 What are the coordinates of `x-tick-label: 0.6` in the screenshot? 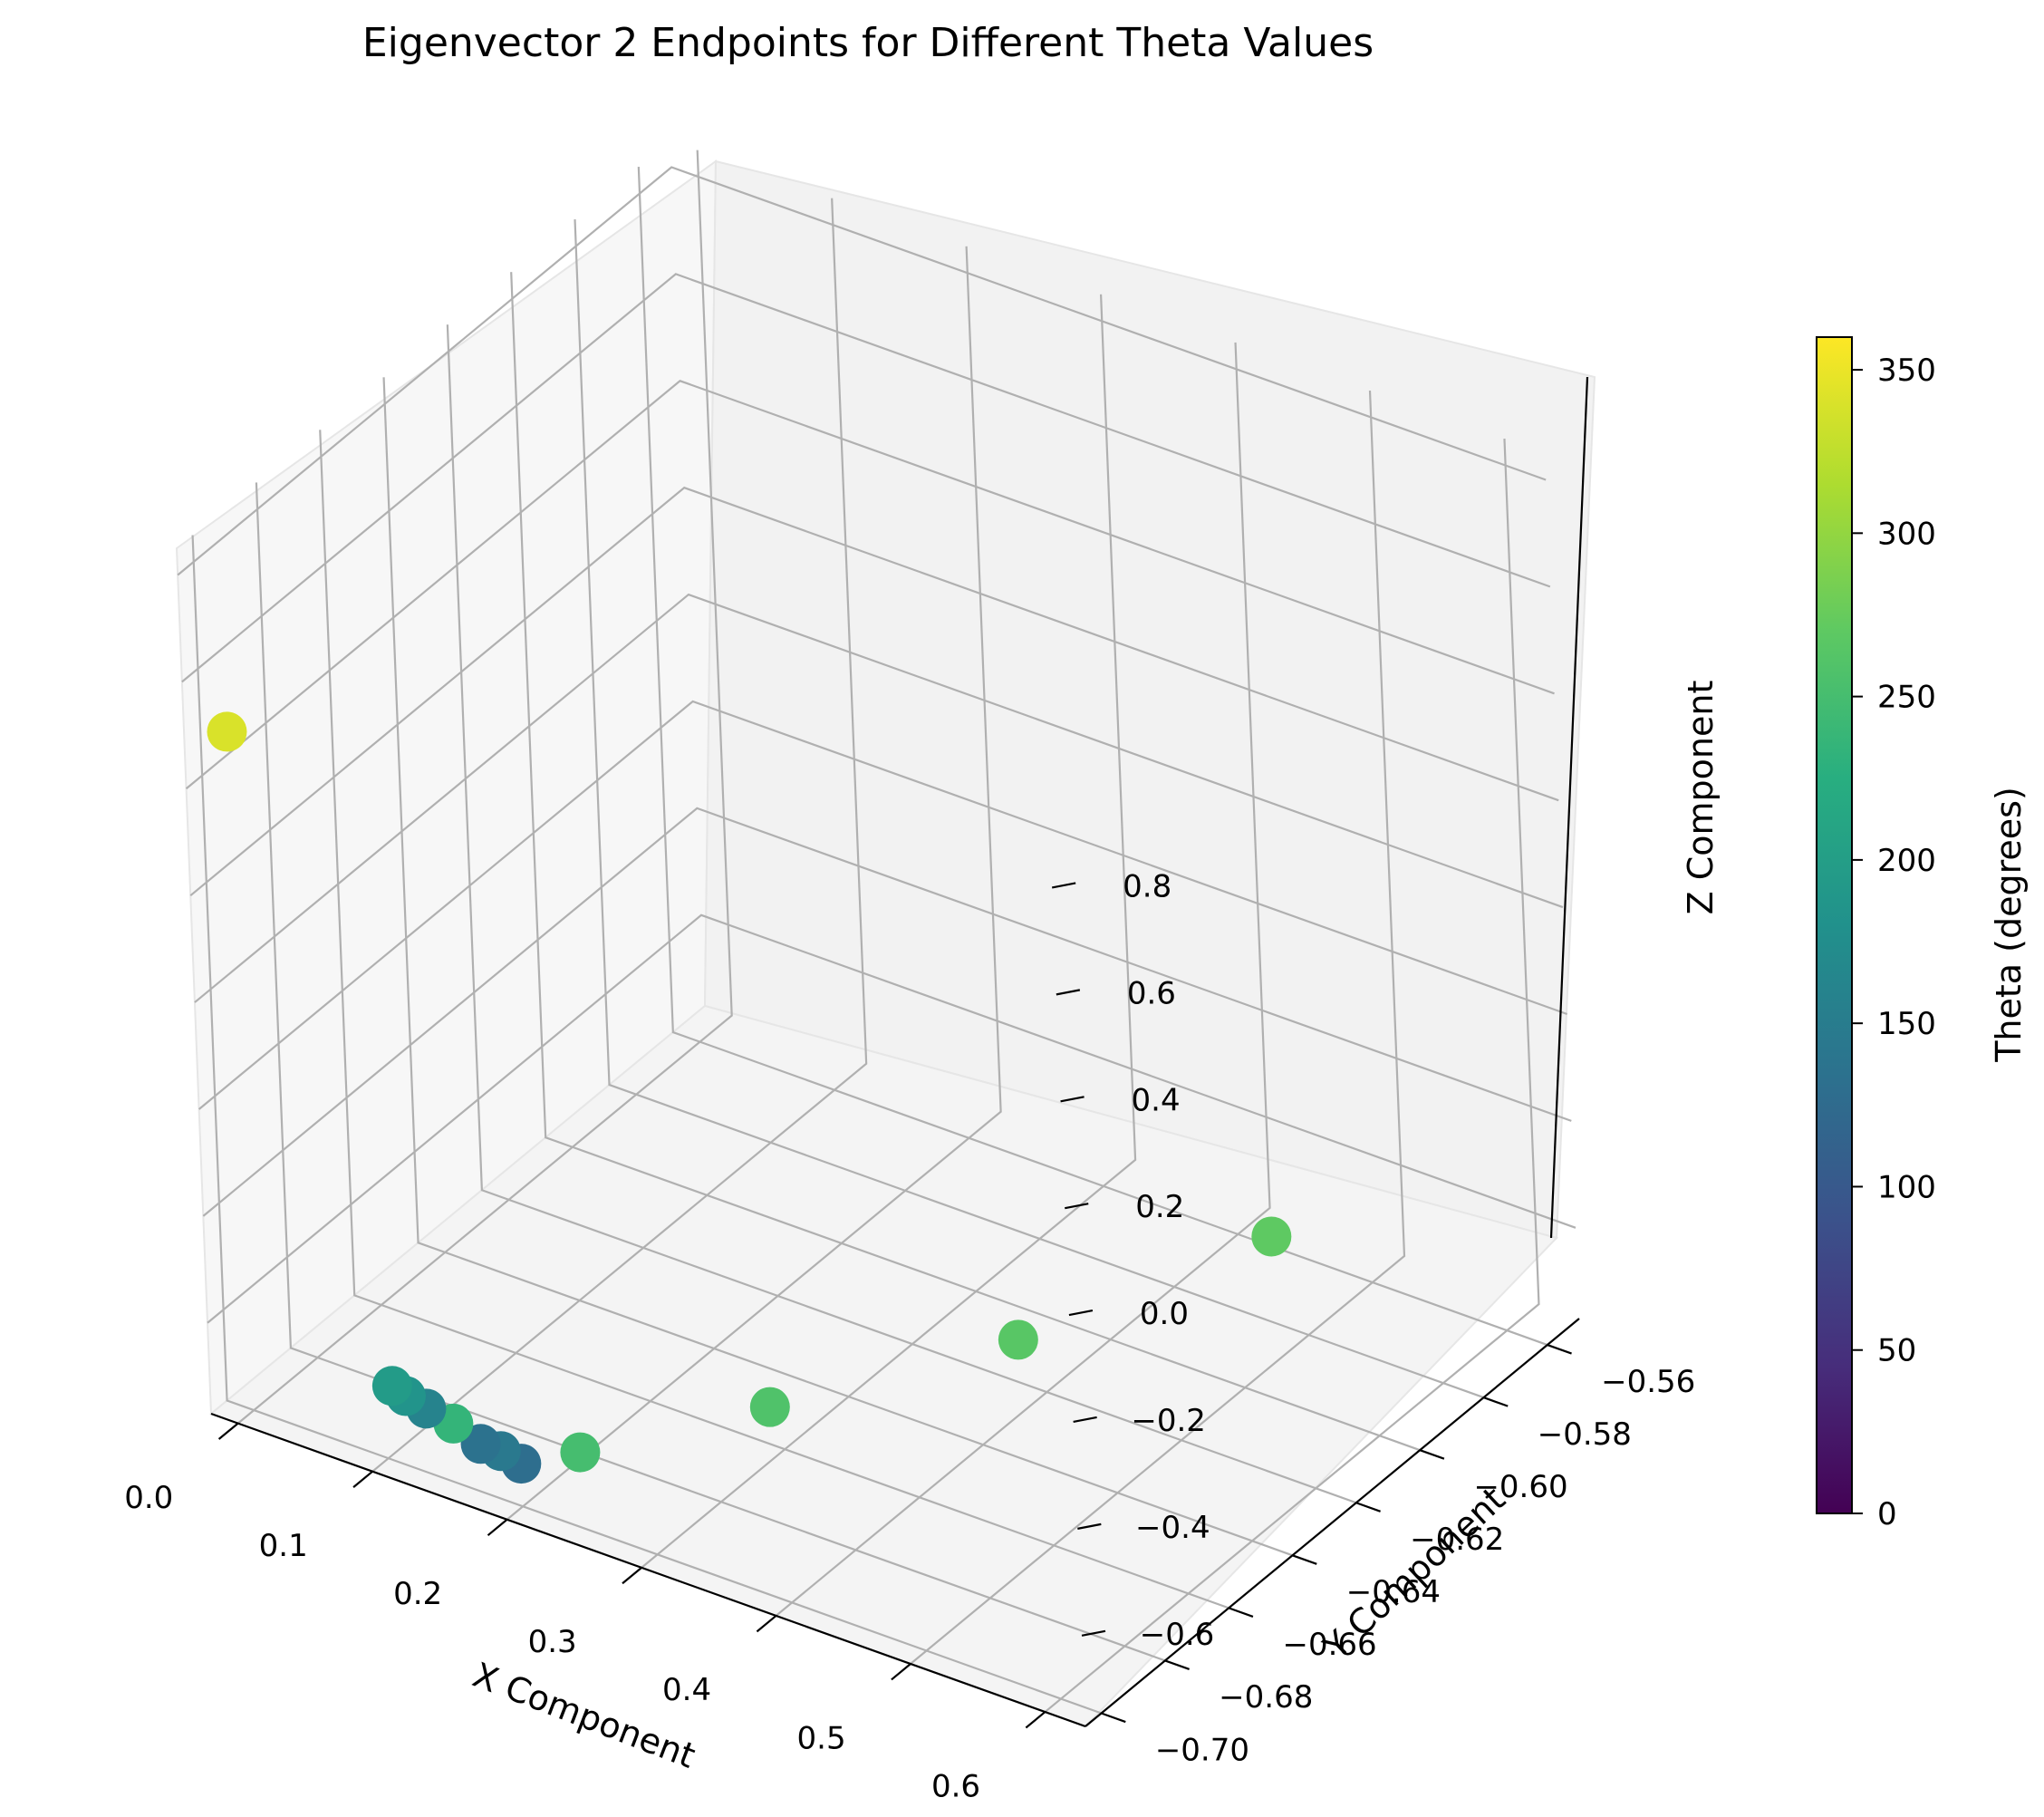 It's located at (955, 1786).